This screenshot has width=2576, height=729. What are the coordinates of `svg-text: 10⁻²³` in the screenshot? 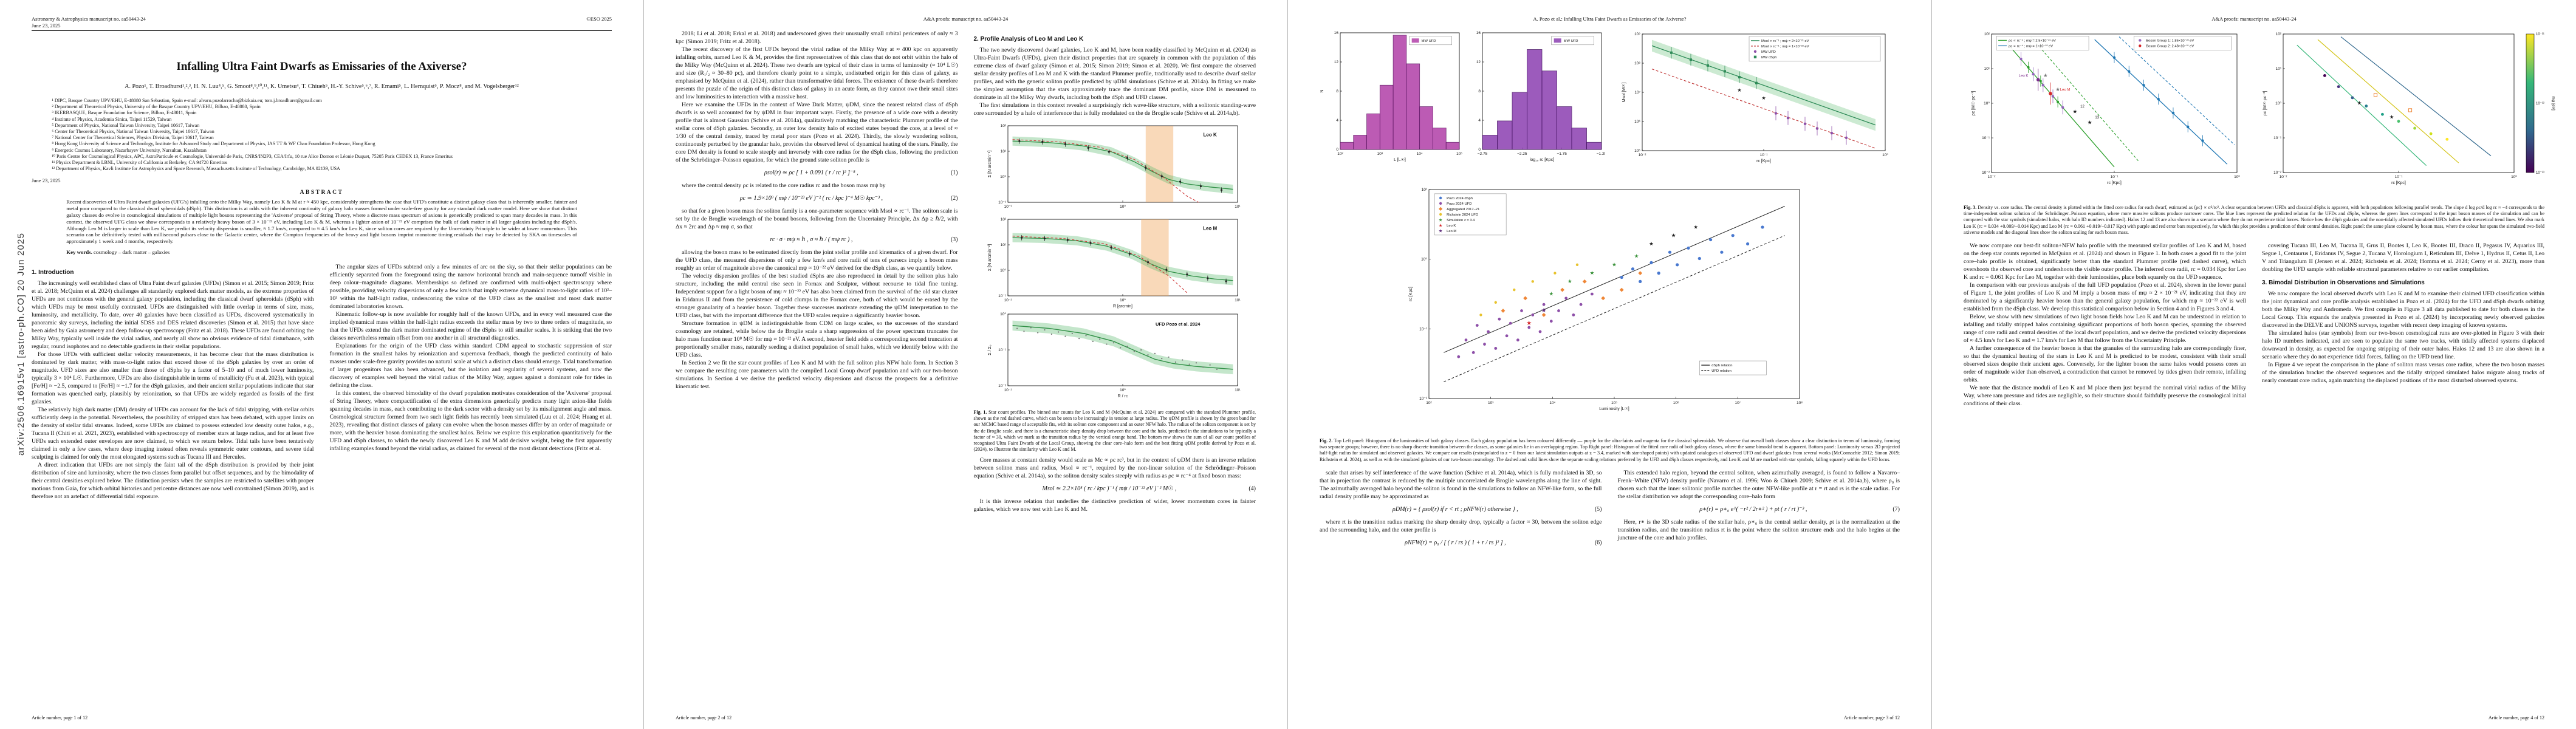 It's located at (2540, 173).